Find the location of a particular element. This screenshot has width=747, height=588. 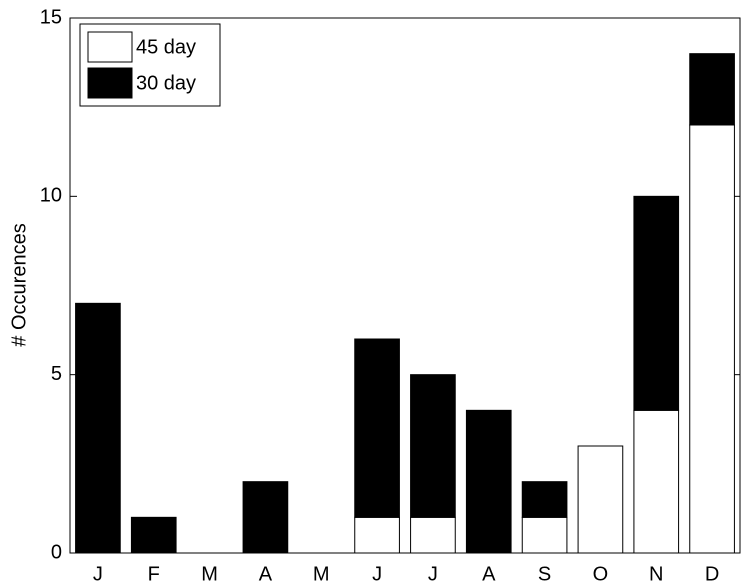

legend-label: 30 day is located at coordinates (166, 83).